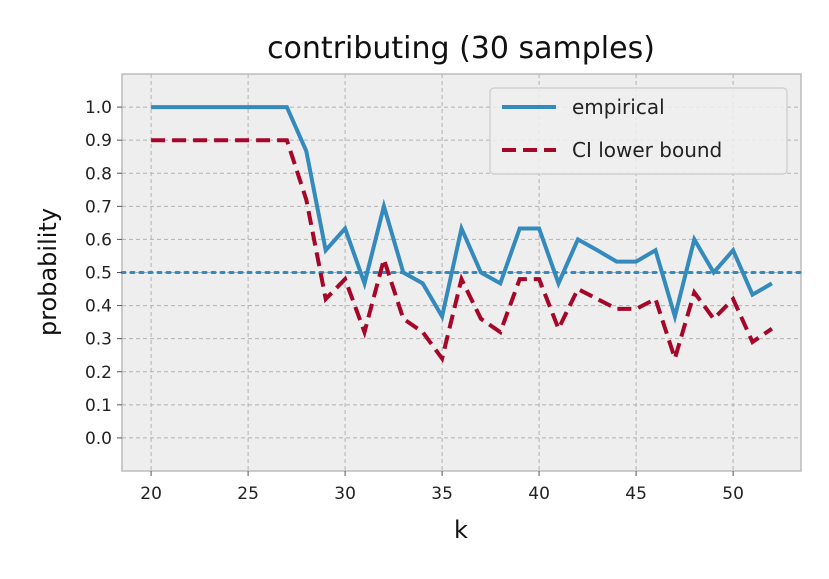 This screenshot has width=829, height=579. What do you see at coordinates (98, 274) in the screenshot?
I see `y-tick-label: 0.5` at bounding box center [98, 274].